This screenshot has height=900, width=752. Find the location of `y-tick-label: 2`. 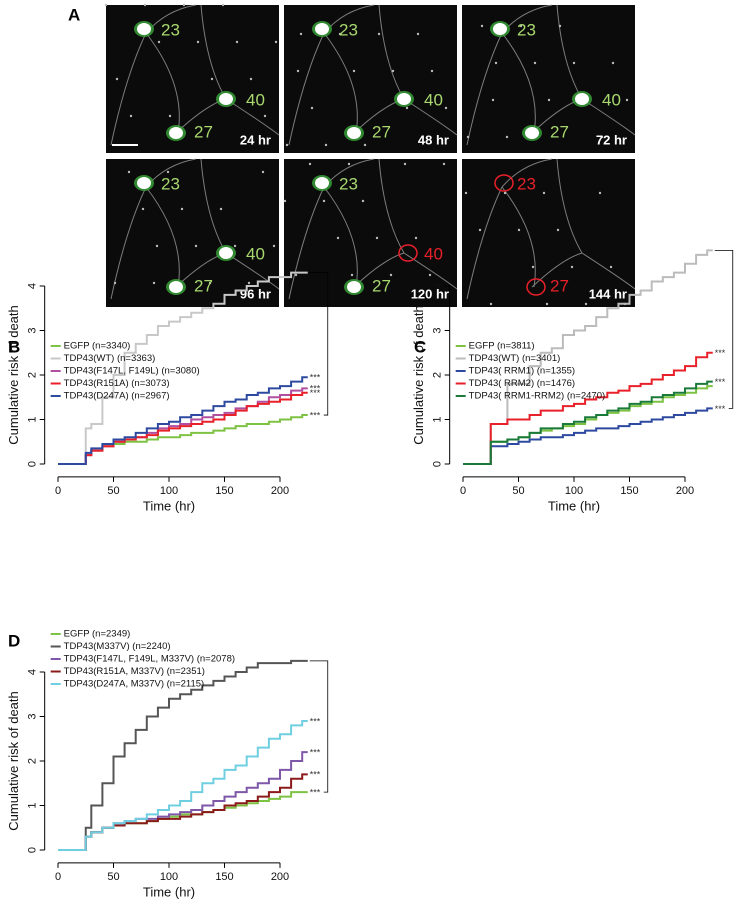

y-tick-label: 2 is located at coordinates (438, 375).